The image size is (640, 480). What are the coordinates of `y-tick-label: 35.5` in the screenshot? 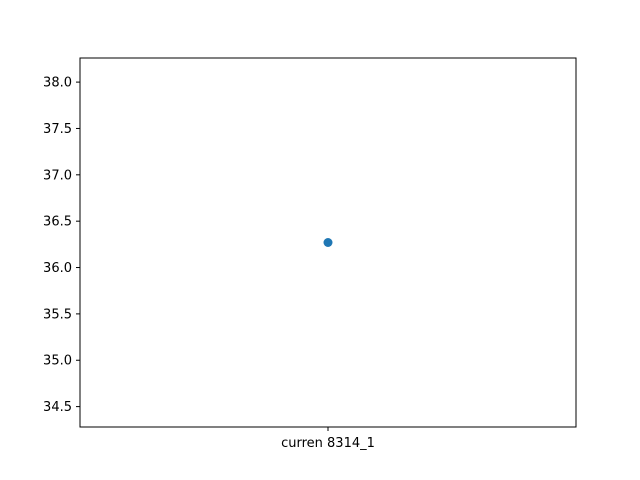 It's located at (57, 314).